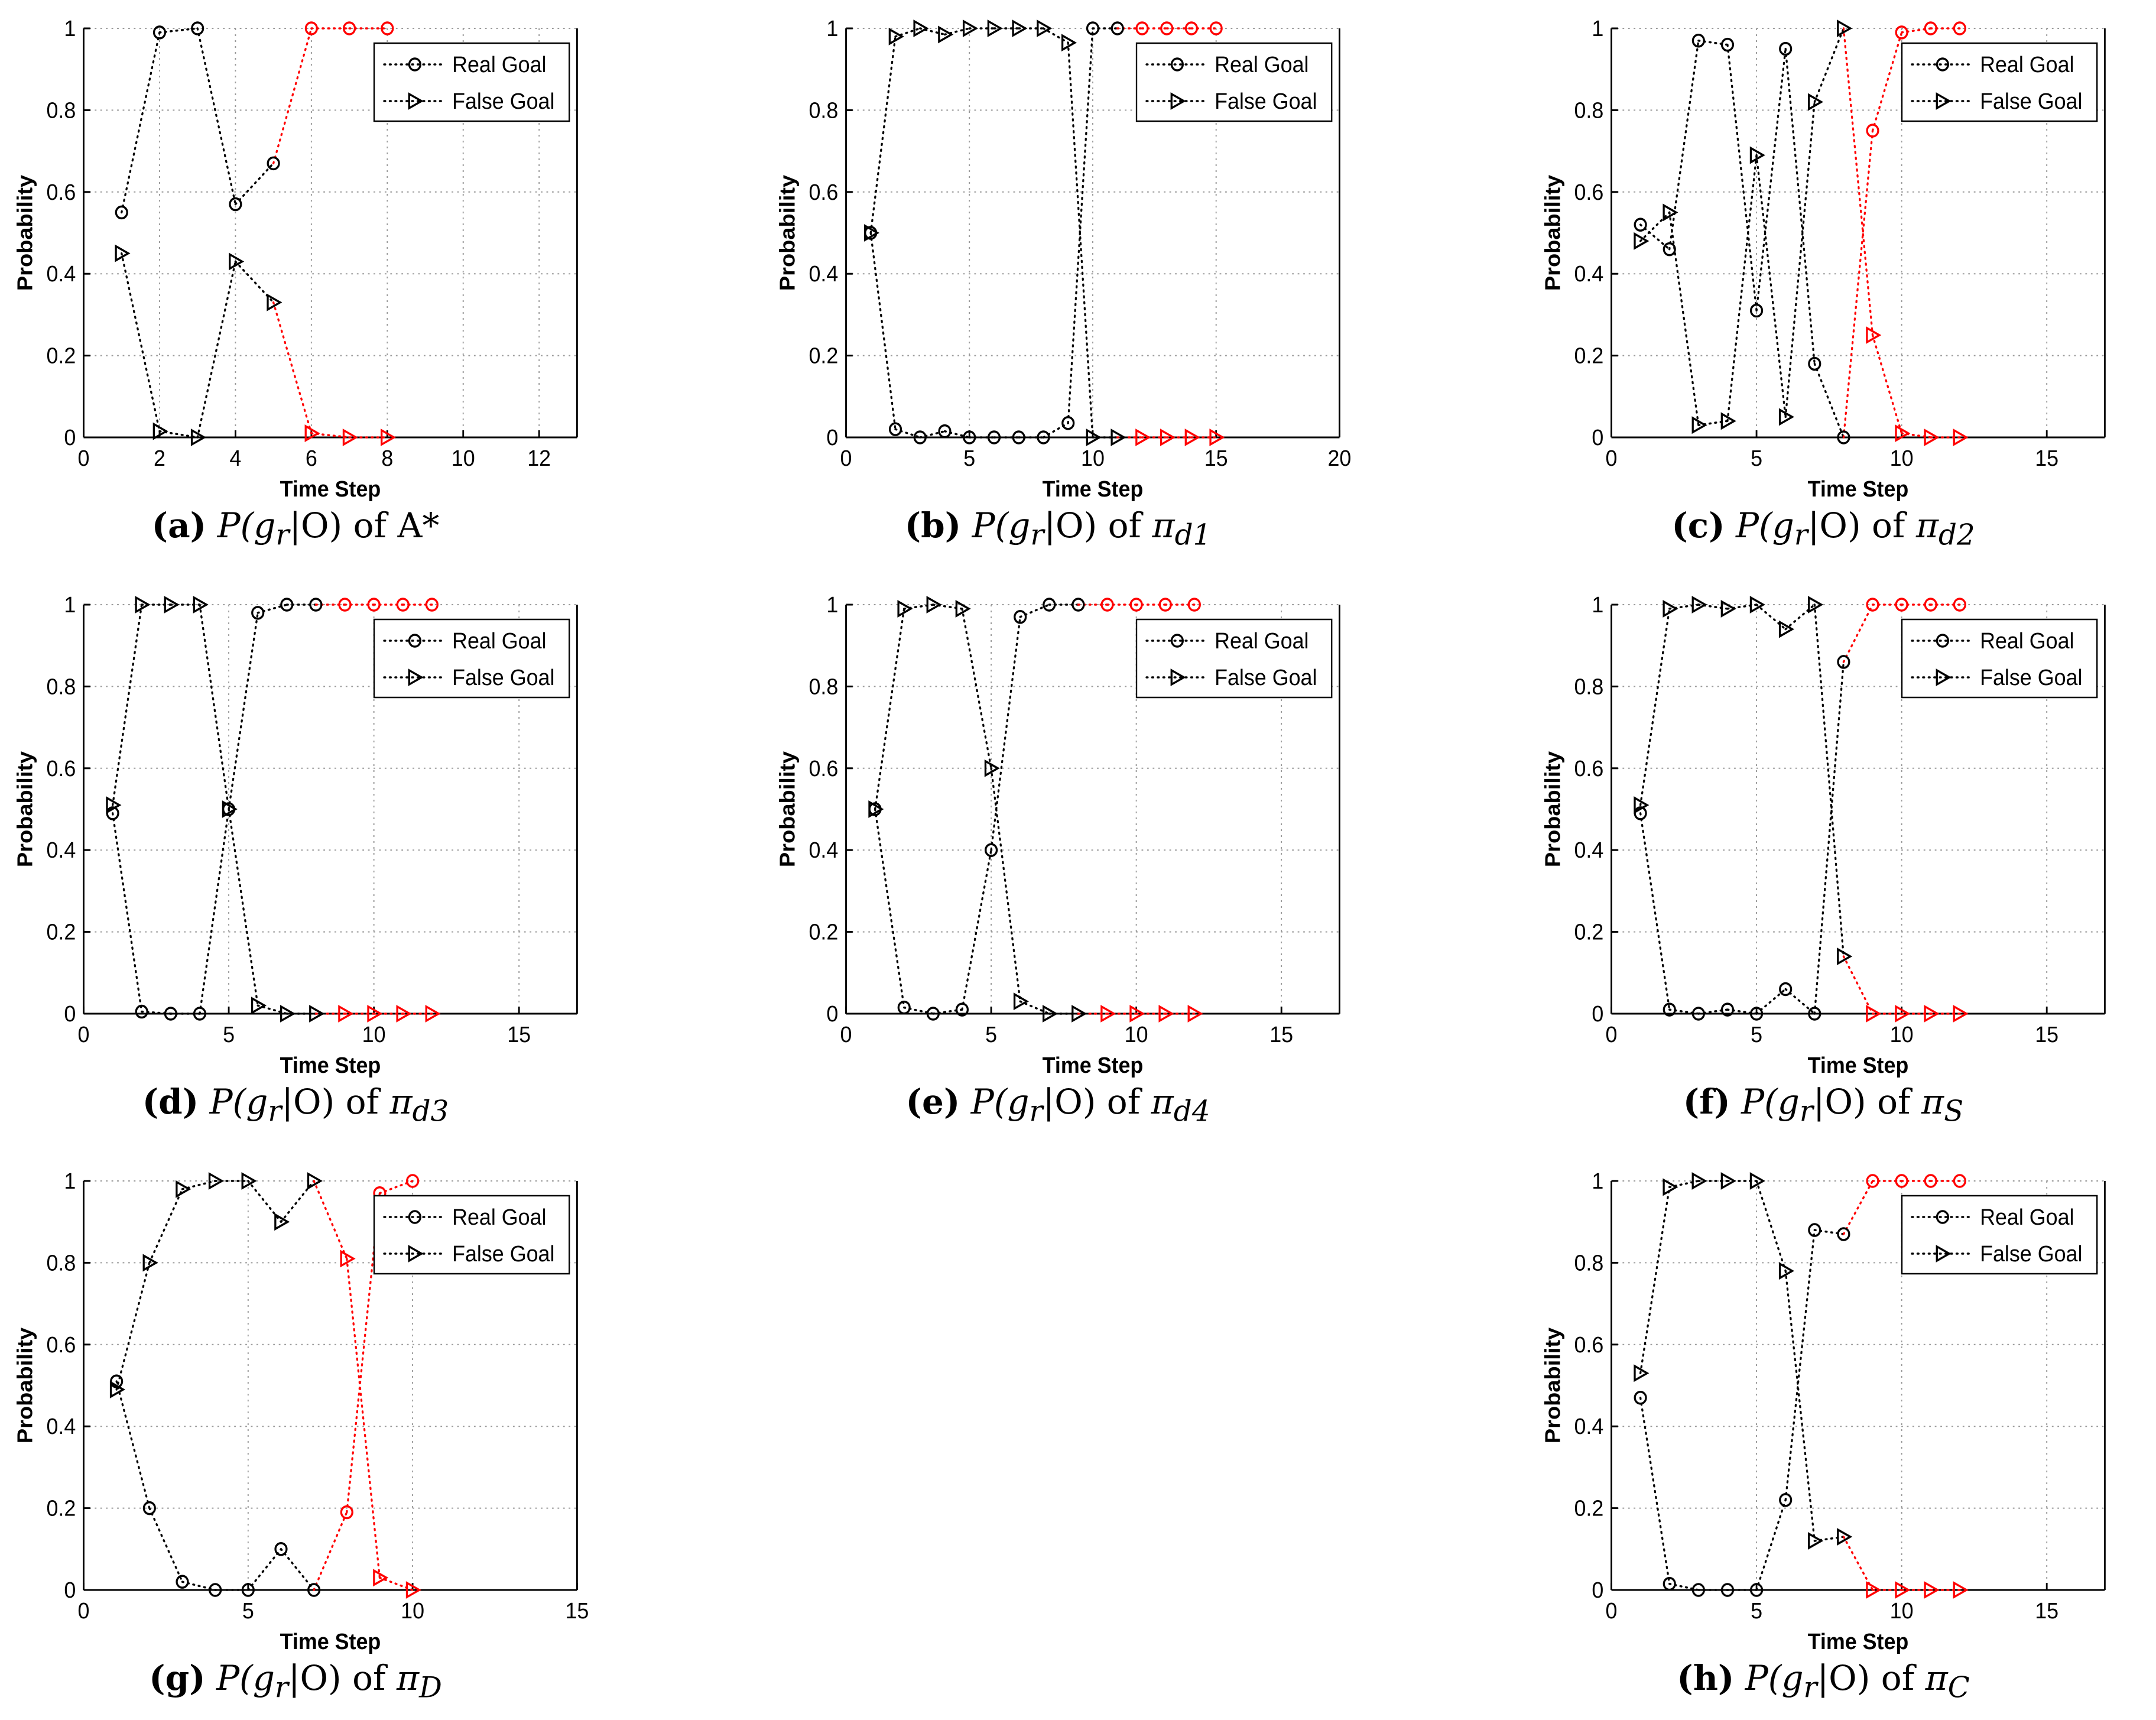 The height and width of the screenshot is (1720, 2156). Describe the element at coordinates (1706, 1678) in the screenshot. I see `caption-letter: (h)` at that location.